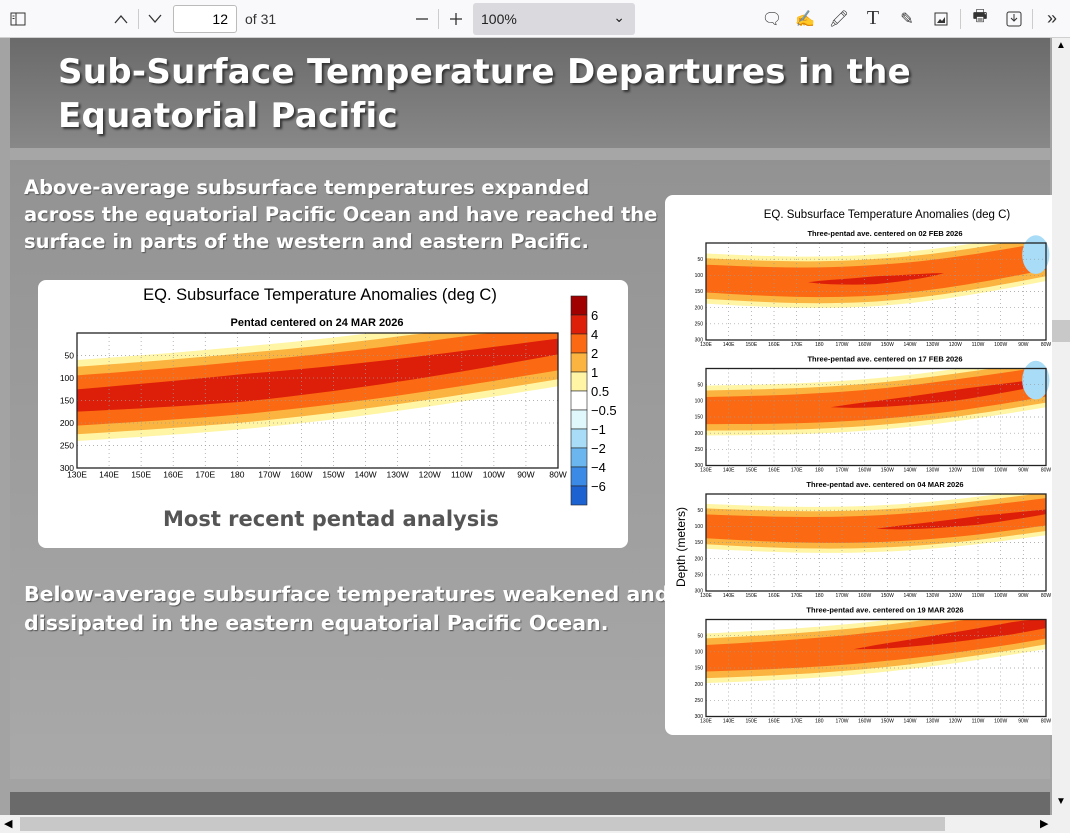 The width and height of the screenshot is (1070, 833). I want to click on scroll-left-icon: ◀, so click(8, 824).